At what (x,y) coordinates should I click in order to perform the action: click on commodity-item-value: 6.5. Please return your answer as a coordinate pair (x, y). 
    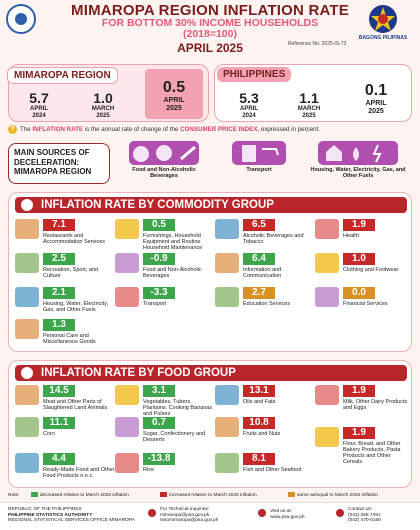
    Looking at the image, I should click on (259, 225).